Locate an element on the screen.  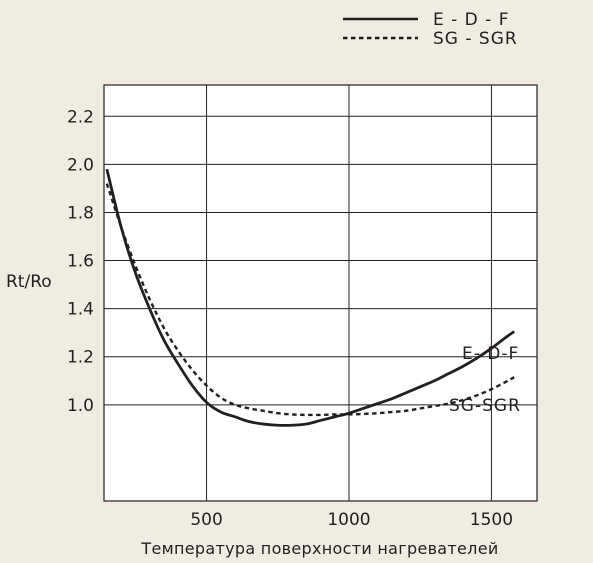
x-tick-label: 1000 is located at coordinates (348, 520).